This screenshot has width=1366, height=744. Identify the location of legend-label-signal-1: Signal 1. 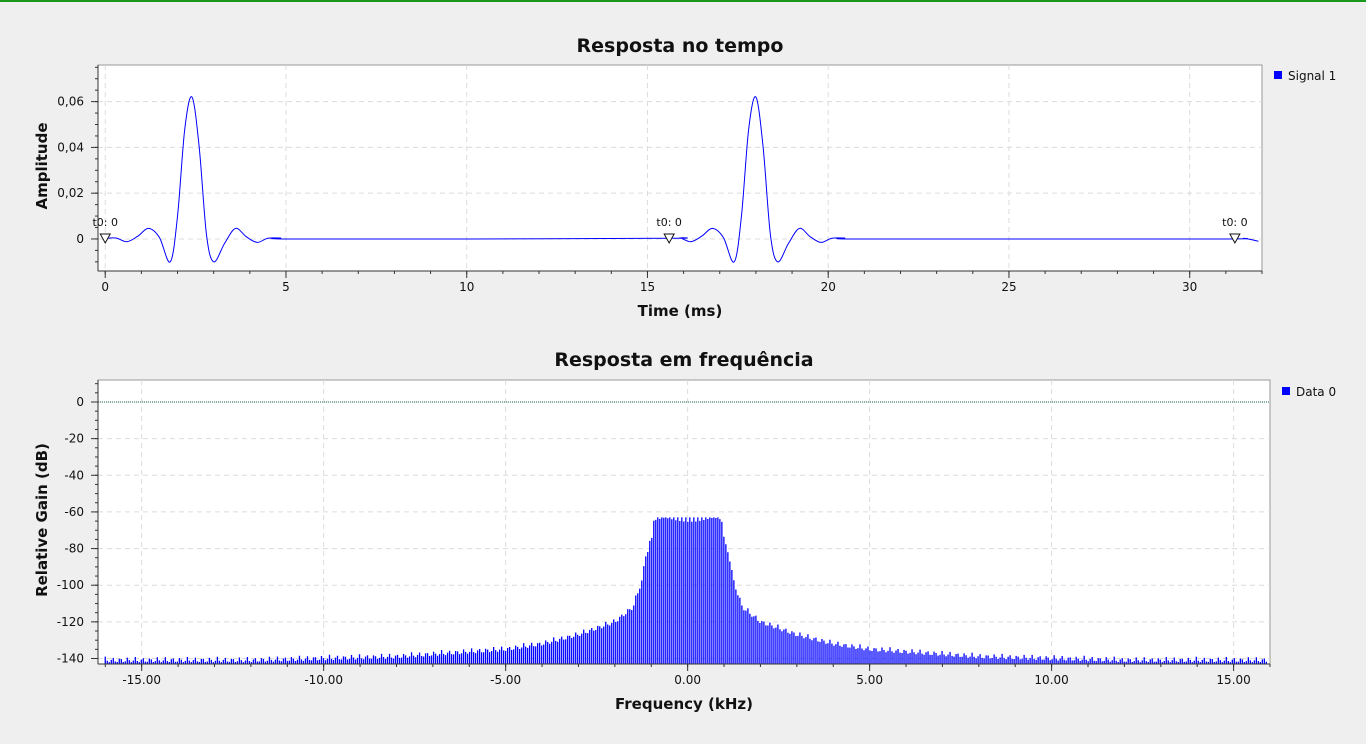
(1312, 76).